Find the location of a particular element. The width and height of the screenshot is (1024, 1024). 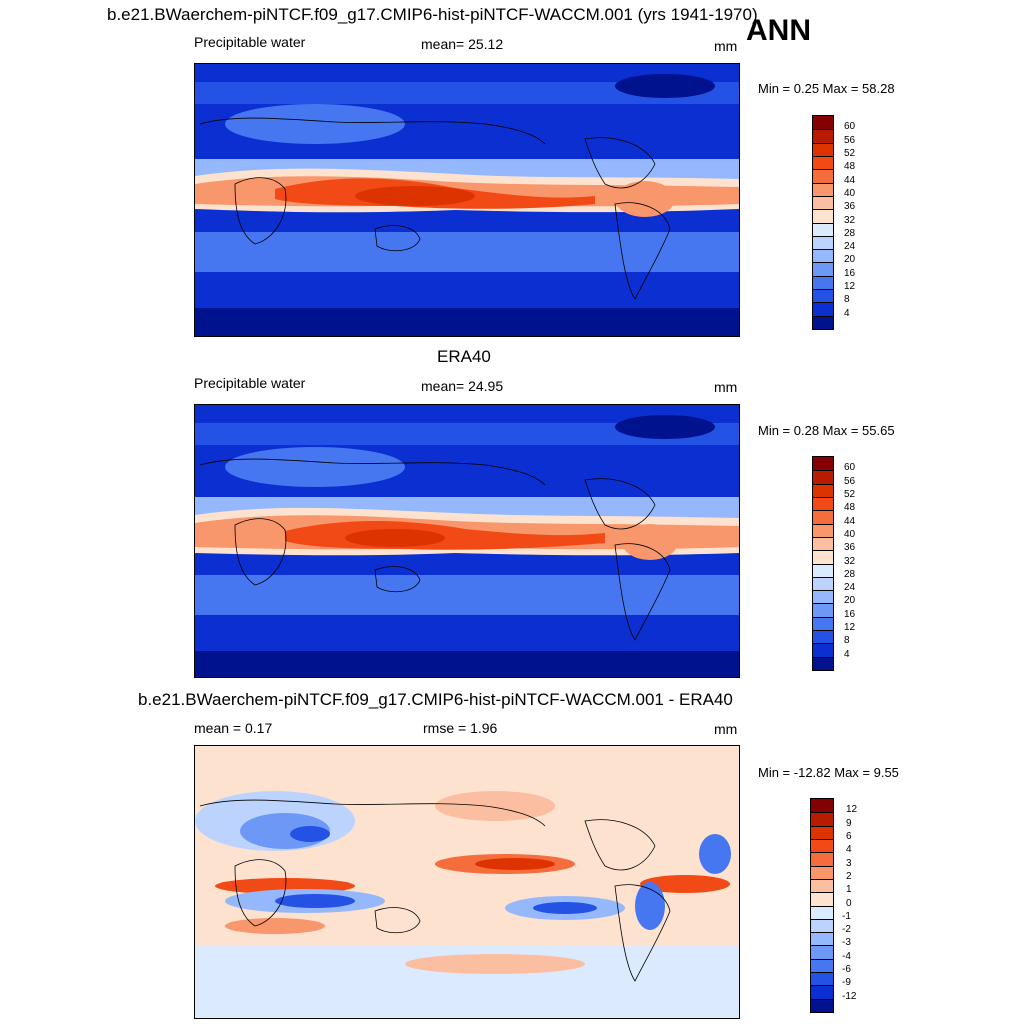

panel1-map-svg is located at coordinates (467, 200).